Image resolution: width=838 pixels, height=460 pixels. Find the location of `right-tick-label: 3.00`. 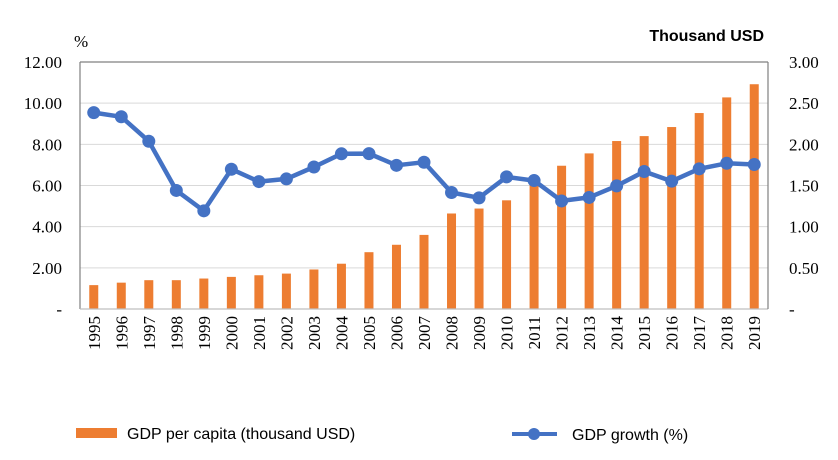

right-tick-label: 3.00 is located at coordinates (804, 62).